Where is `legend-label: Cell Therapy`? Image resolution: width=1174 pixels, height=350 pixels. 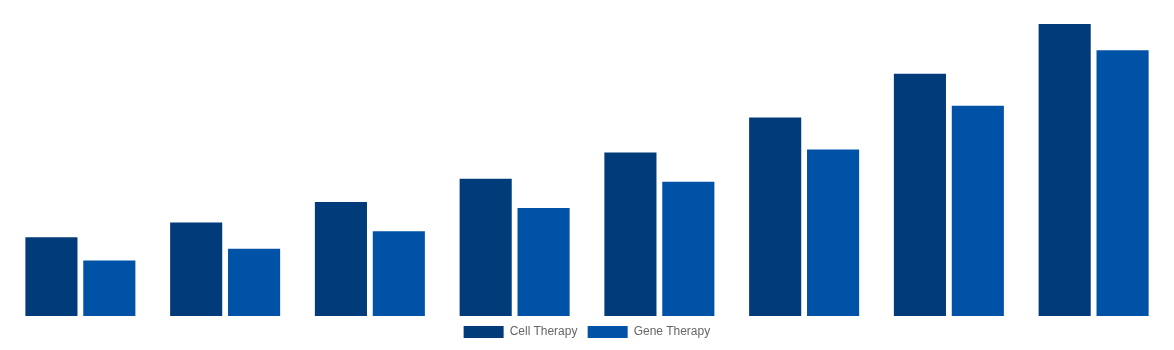 legend-label: Cell Therapy is located at coordinates (543, 331).